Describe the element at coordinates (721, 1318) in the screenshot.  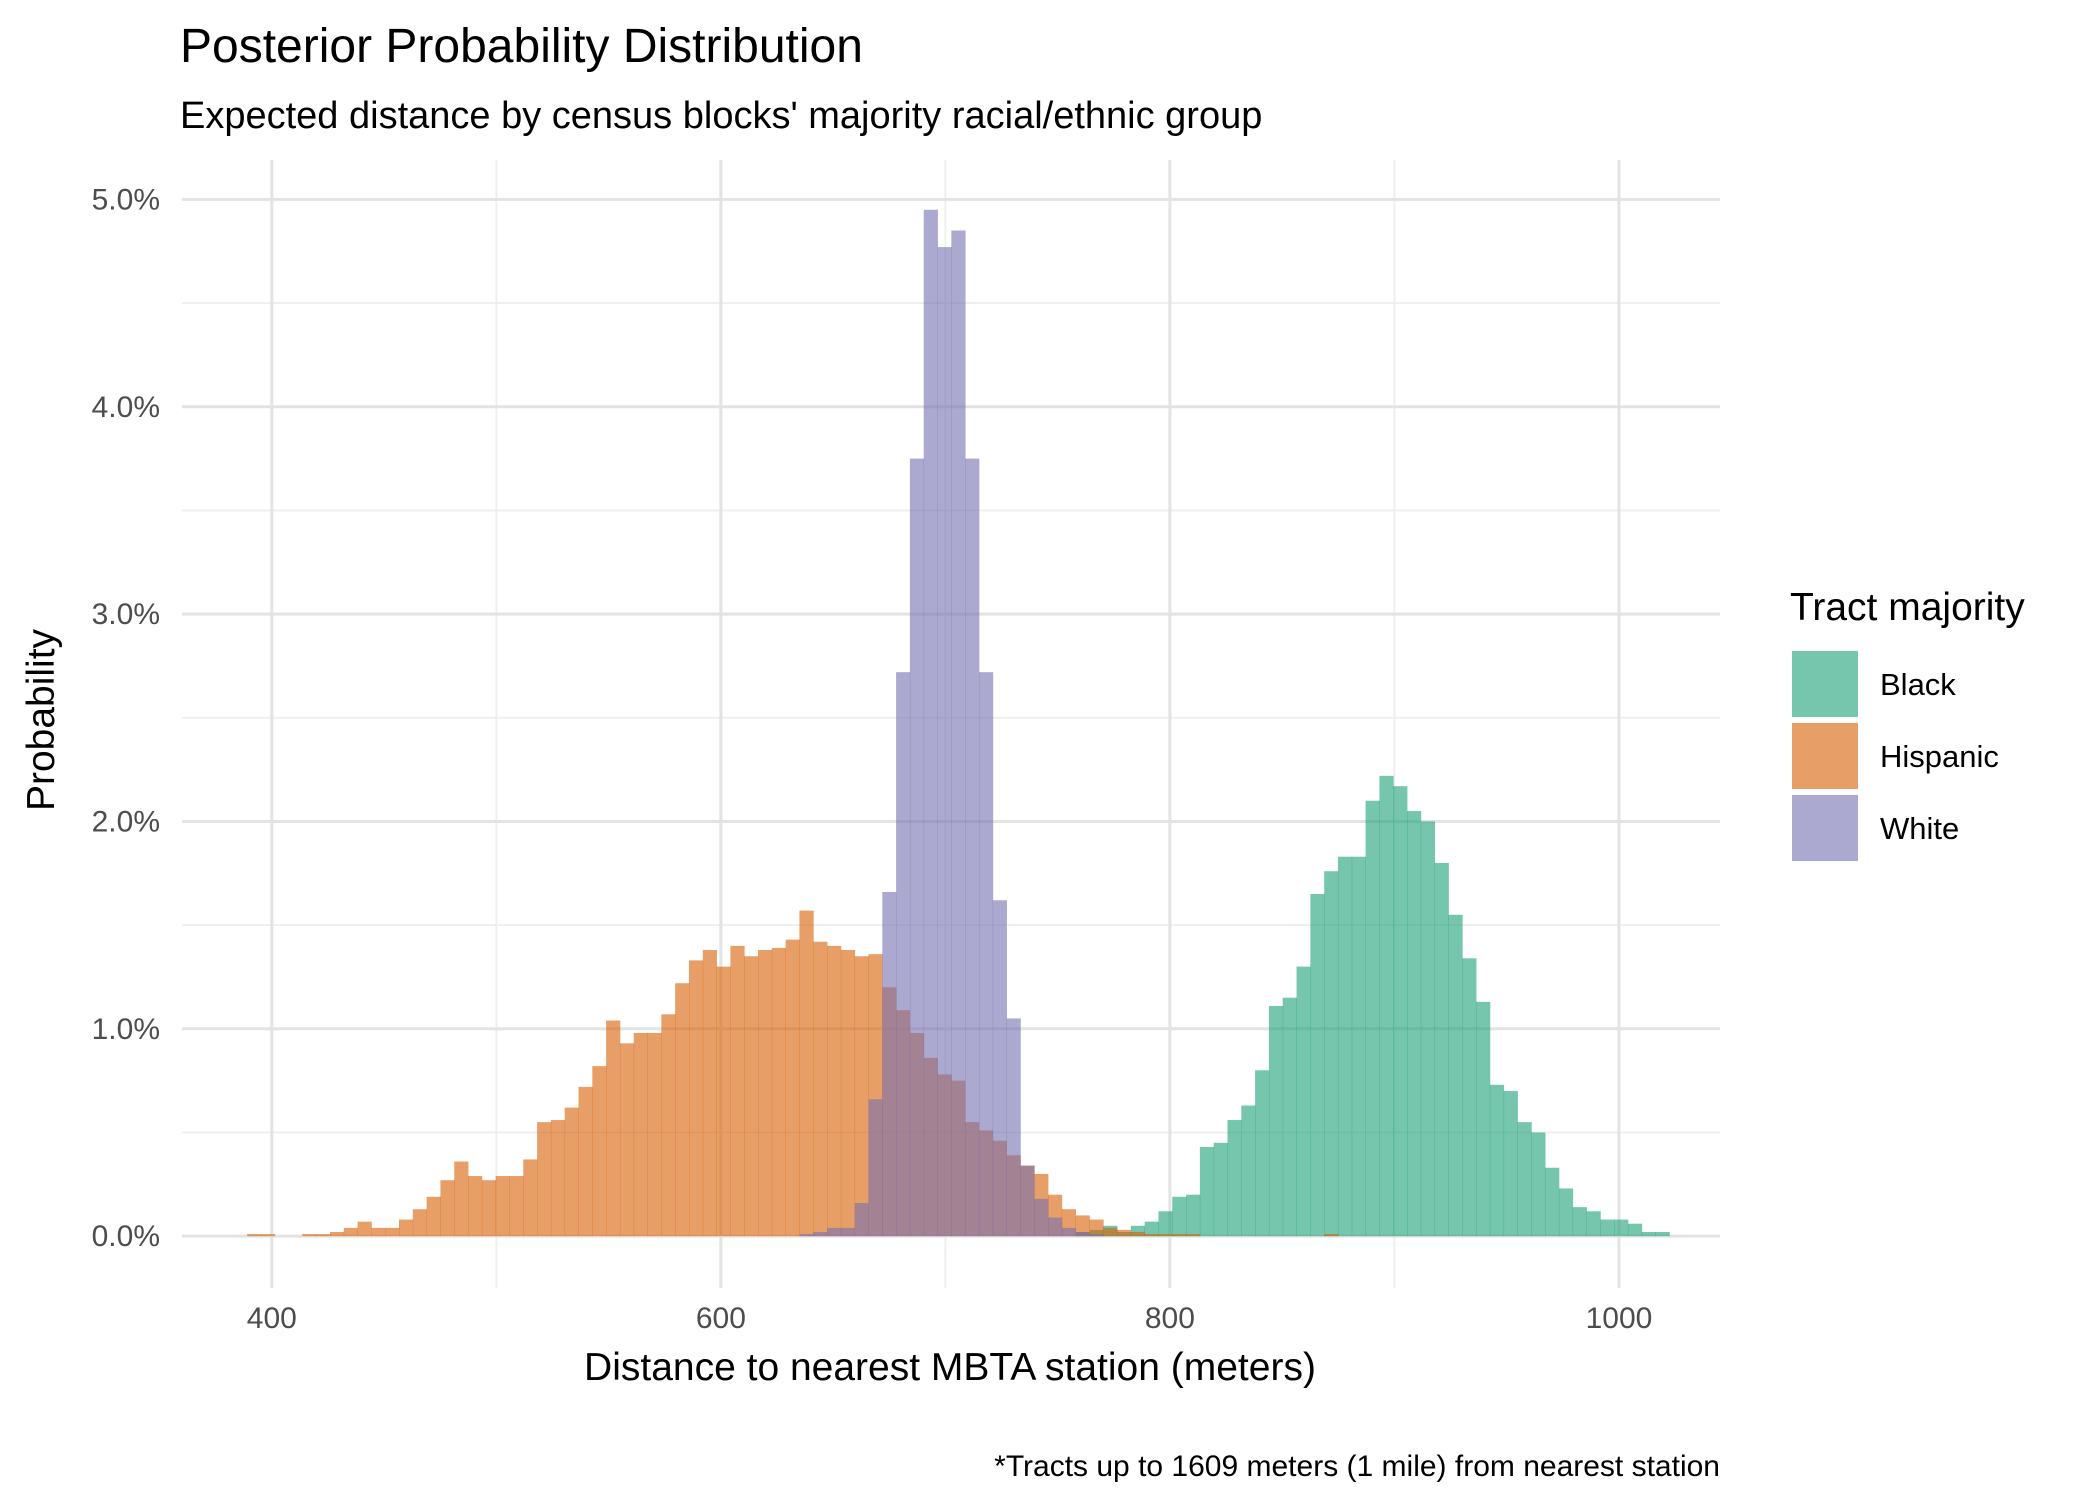
I see `x-tick-label: 600` at that location.